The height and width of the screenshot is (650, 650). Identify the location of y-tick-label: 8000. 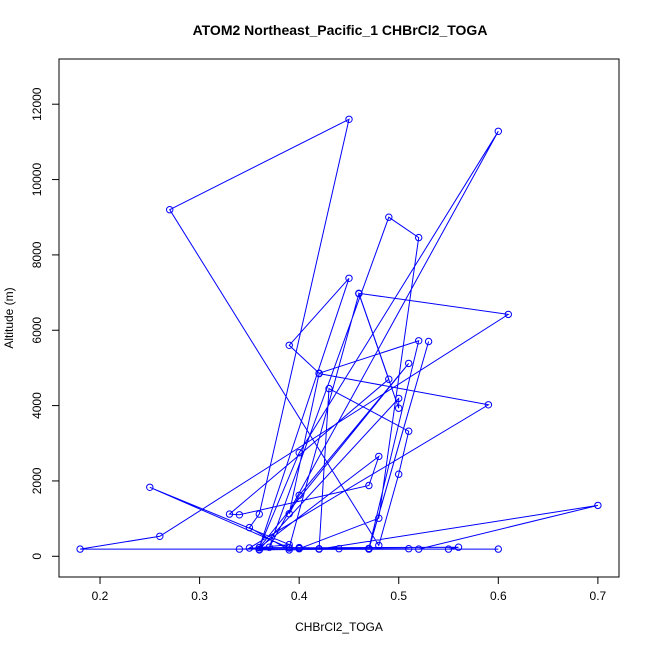
(37, 254).